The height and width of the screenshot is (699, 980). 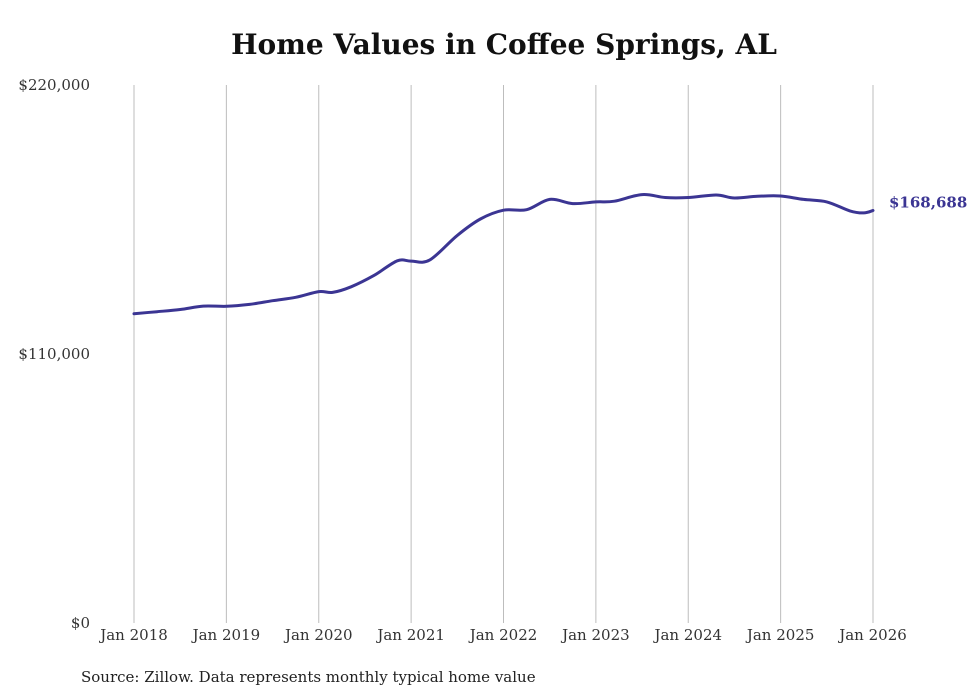 I want to click on chart-title: Home Values in Coffee Springs, AL, so click(x=504, y=44).